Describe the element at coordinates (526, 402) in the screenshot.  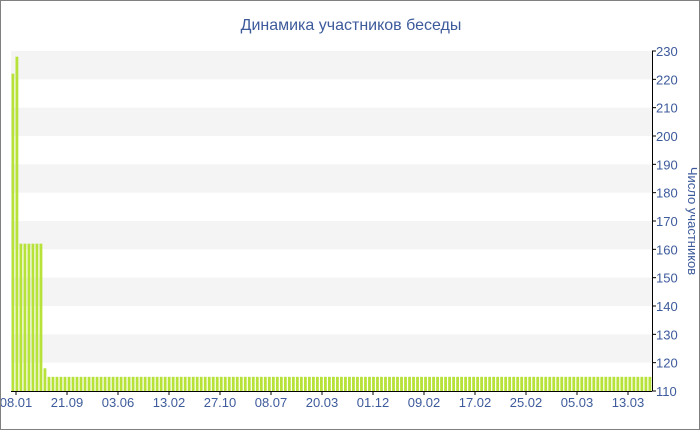
I see `x-tick-label: 25.02` at that location.